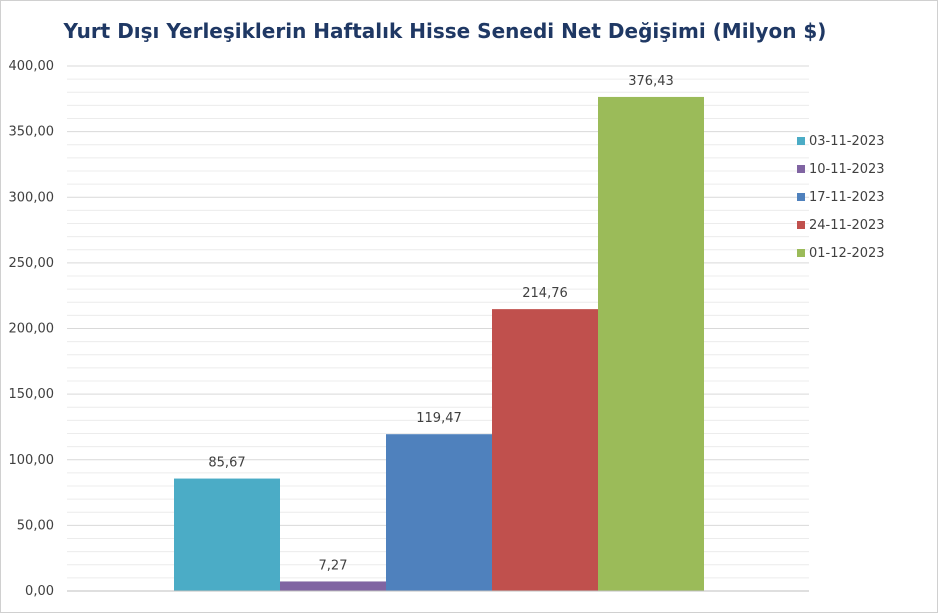 The image size is (938, 613). Describe the element at coordinates (847, 197) in the screenshot. I see `legend-label: 17-11-2023` at that location.